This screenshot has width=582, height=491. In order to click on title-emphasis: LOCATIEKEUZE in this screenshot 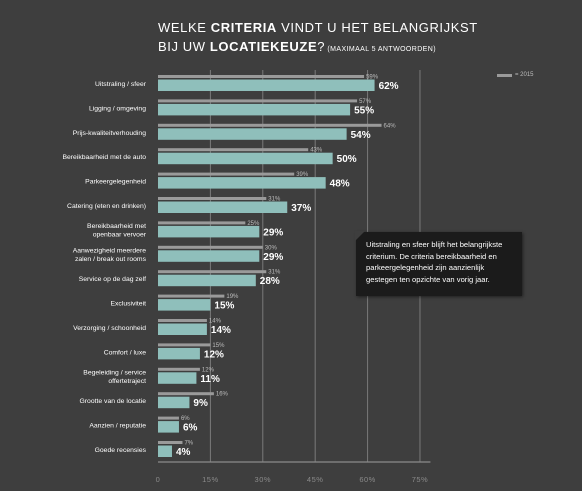, I will do `click(263, 46)`.